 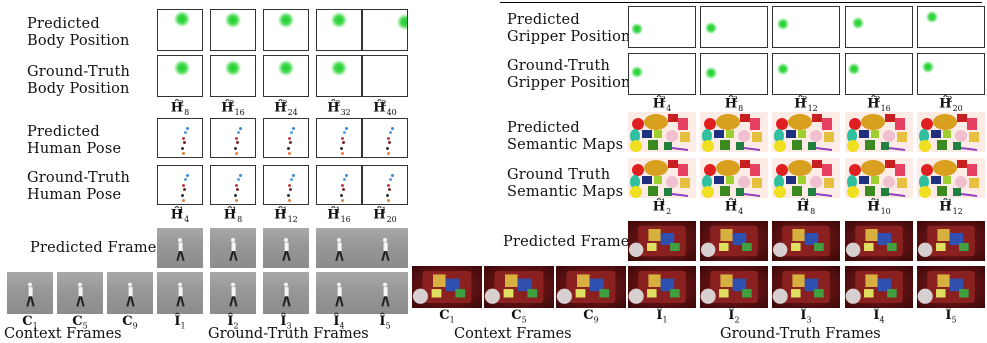 What do you see at coordinates (879, 104) in the screenshot?
I see `gripper-caption: Ĥ216` at bounding box center [879, 104].